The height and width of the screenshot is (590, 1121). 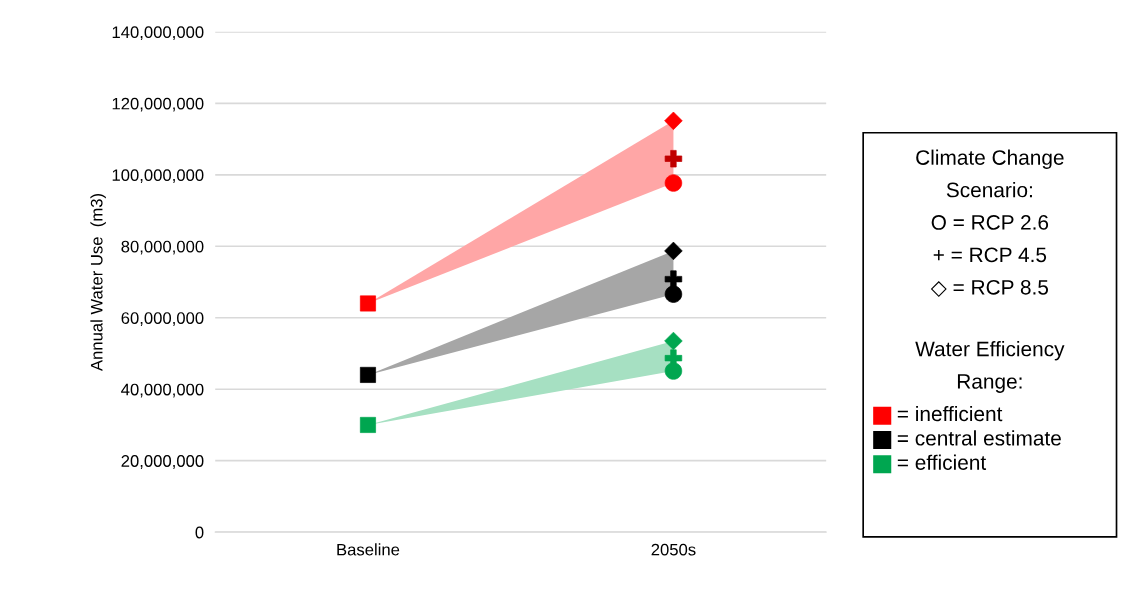 What do you see at coordinates (368, 549) in the screenshot?
I see `x-tick-label: Baseline` at bounding box center [368, 549].